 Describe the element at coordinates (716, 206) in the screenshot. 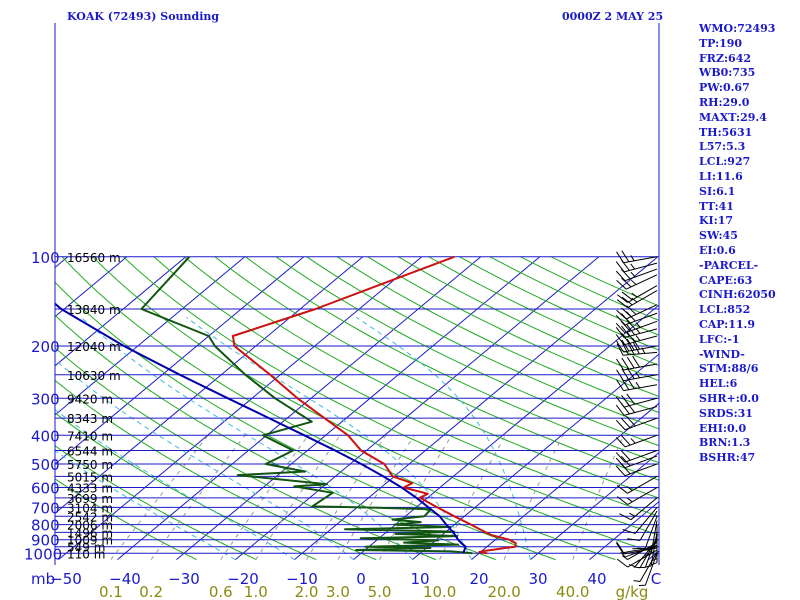

I see `sounding-index: TT:41` at that location.